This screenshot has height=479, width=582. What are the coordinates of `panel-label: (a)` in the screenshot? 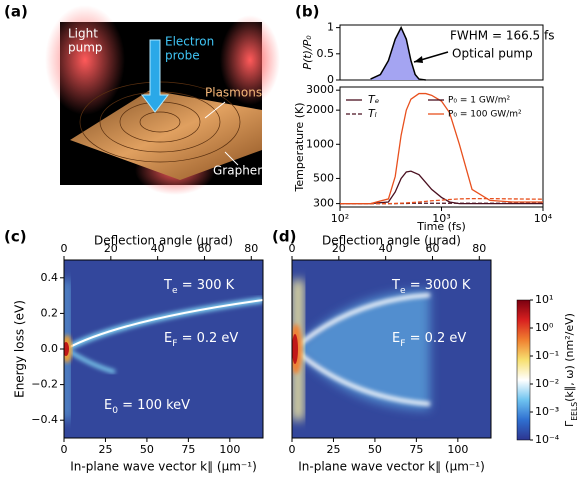 It's located at (16, 12).